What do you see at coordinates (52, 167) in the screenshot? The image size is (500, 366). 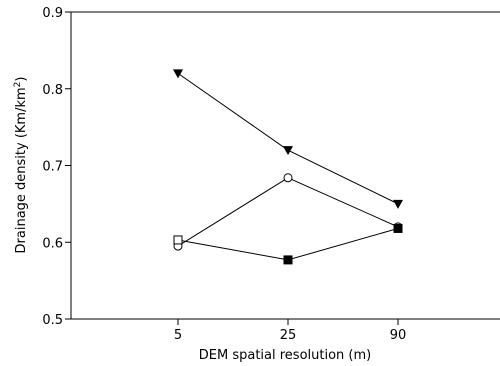 I see `y-tick-label: 0.7` at bounding box center [52, 167].